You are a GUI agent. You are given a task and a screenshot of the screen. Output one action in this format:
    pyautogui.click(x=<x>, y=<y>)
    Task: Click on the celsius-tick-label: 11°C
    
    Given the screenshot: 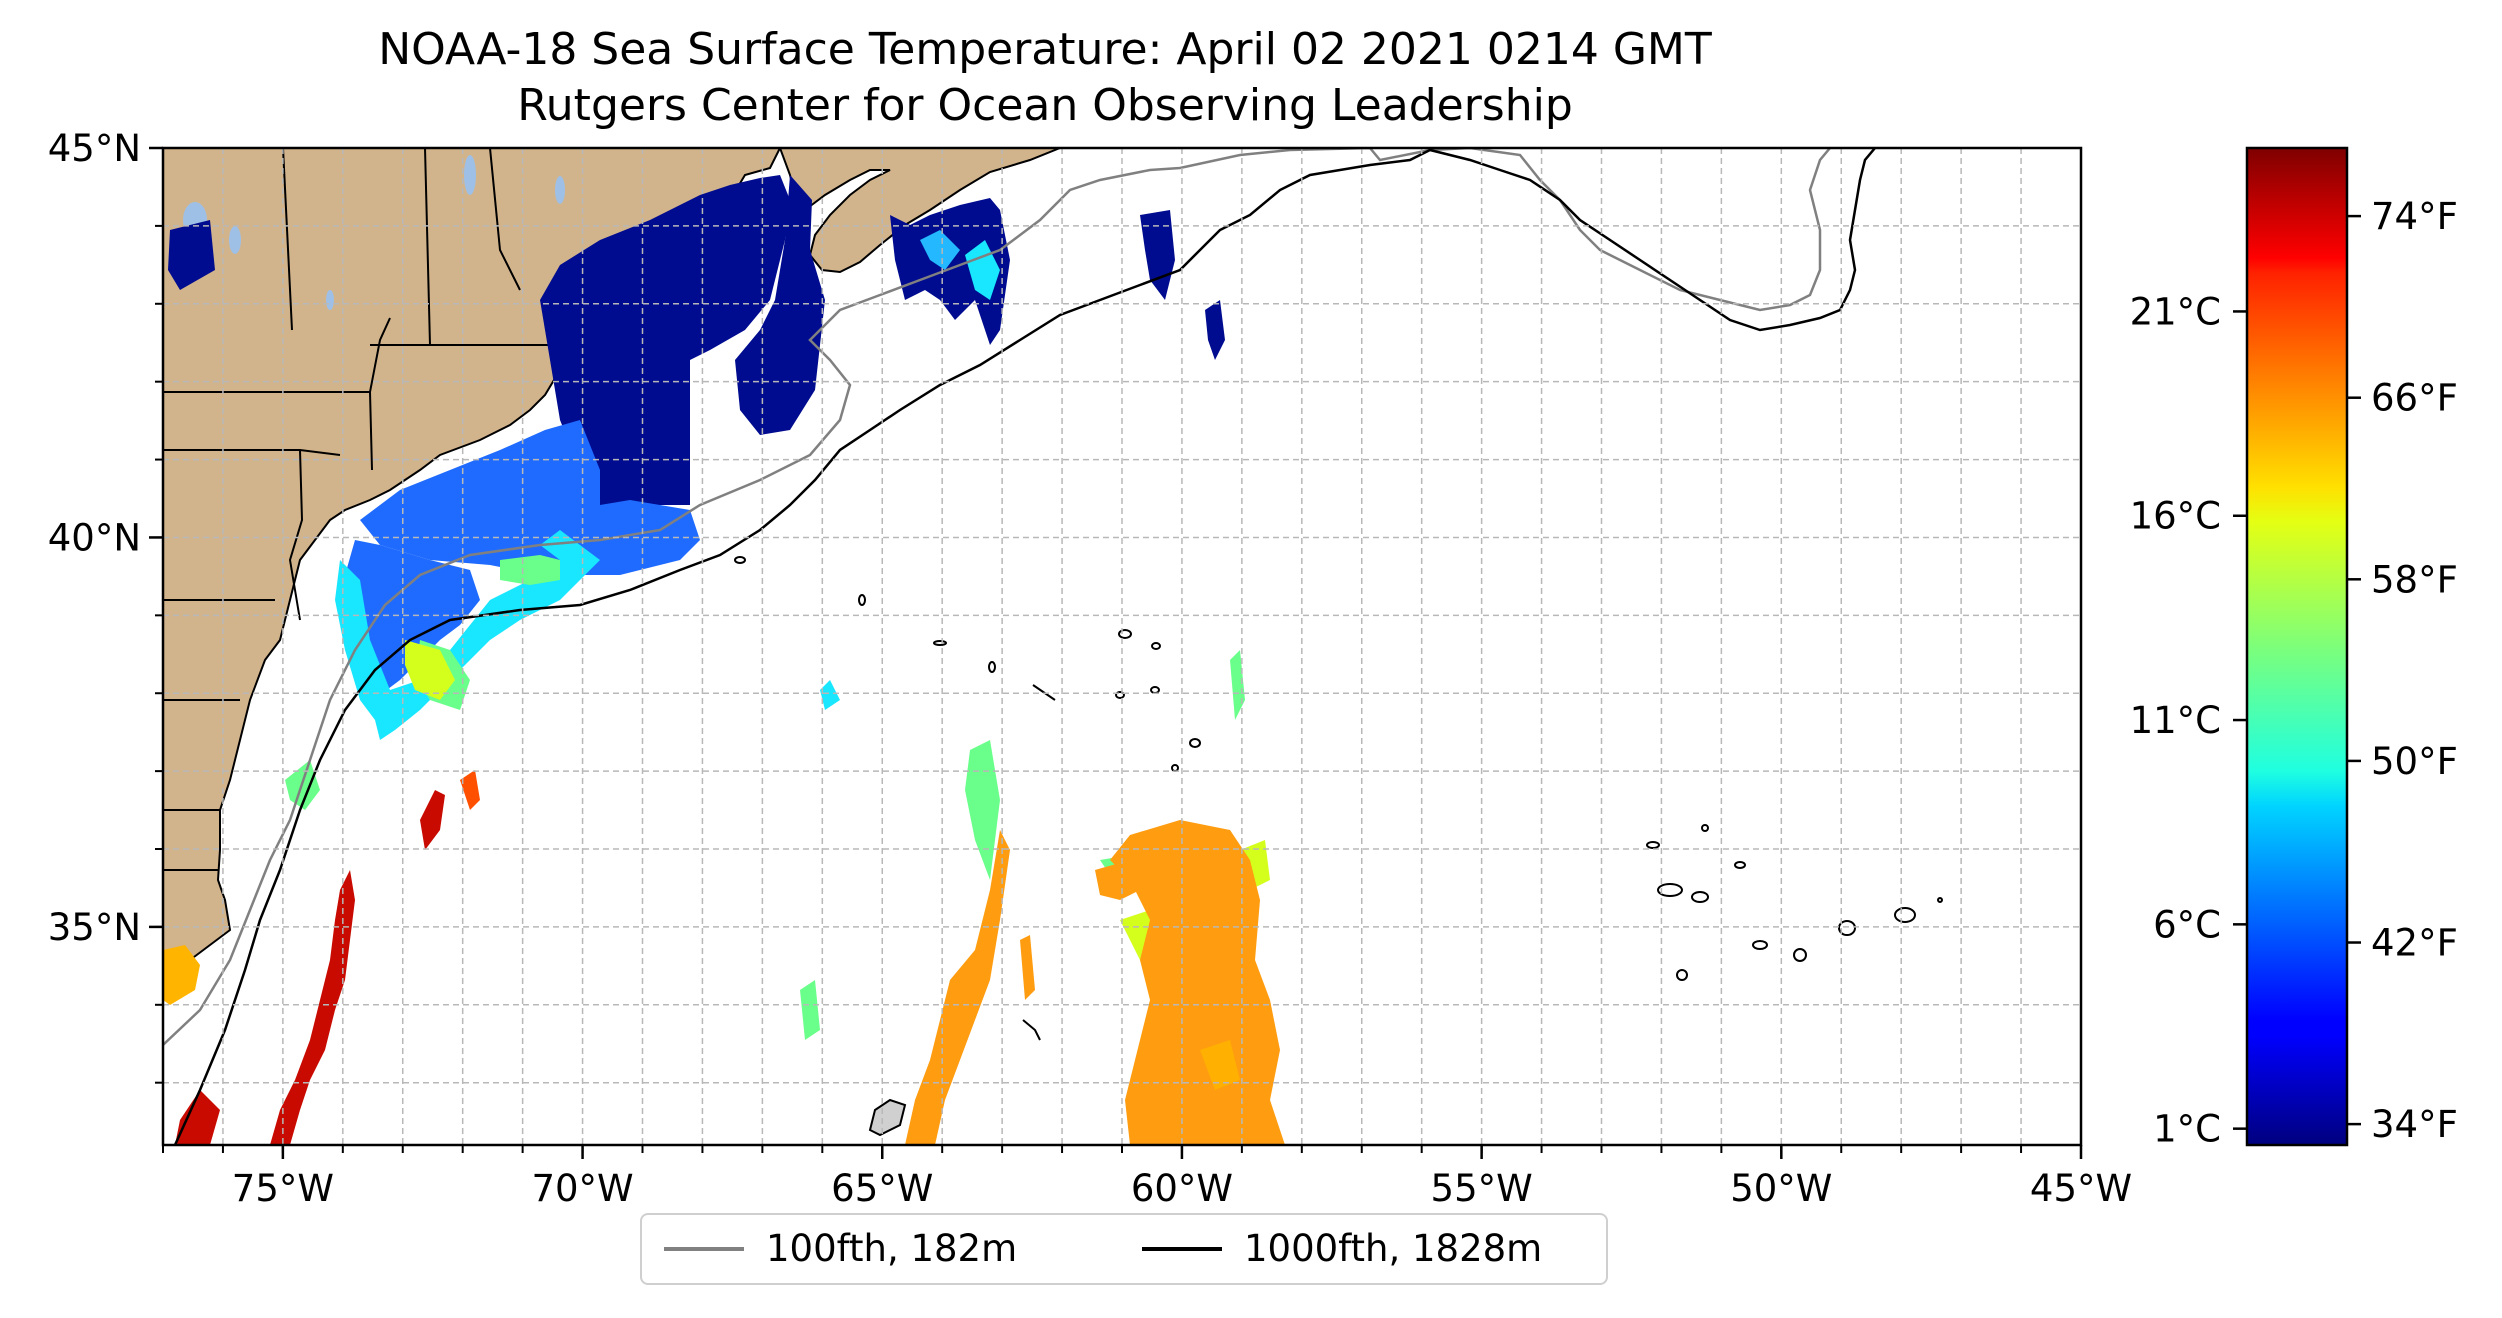 What is the action you would take?
    pyautogui.click(x=2175, y=720)
    